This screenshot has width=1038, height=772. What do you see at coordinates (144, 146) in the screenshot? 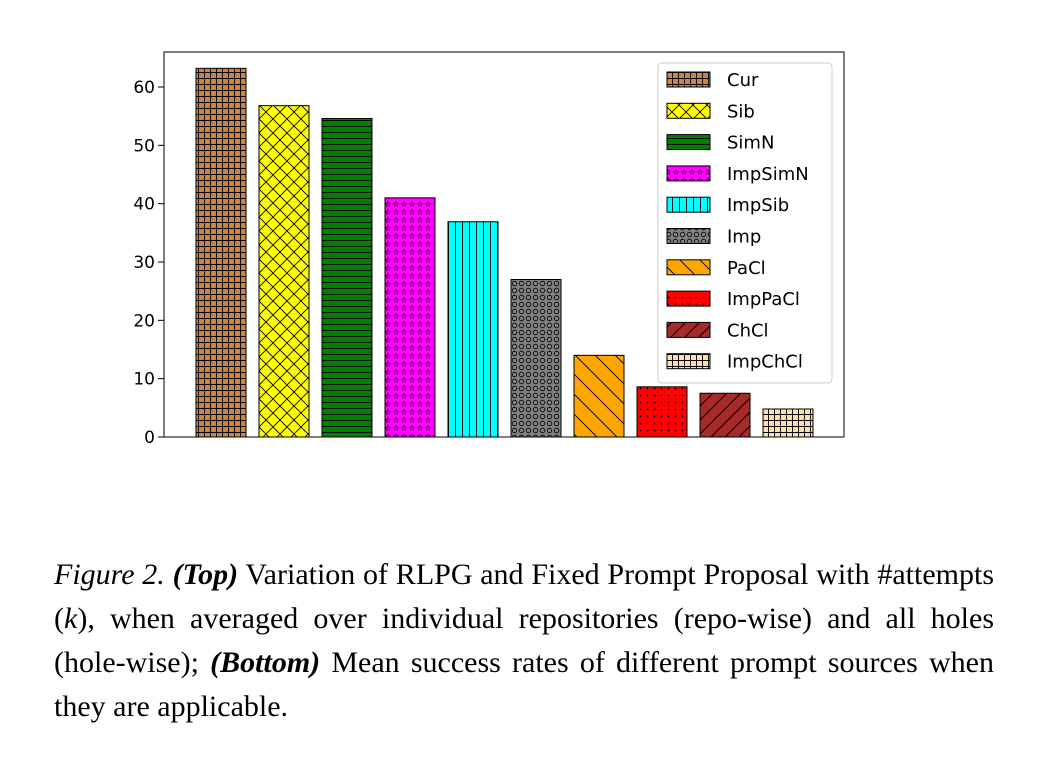
I see `y-tick-label: 50` at bounding box center [144, 146].